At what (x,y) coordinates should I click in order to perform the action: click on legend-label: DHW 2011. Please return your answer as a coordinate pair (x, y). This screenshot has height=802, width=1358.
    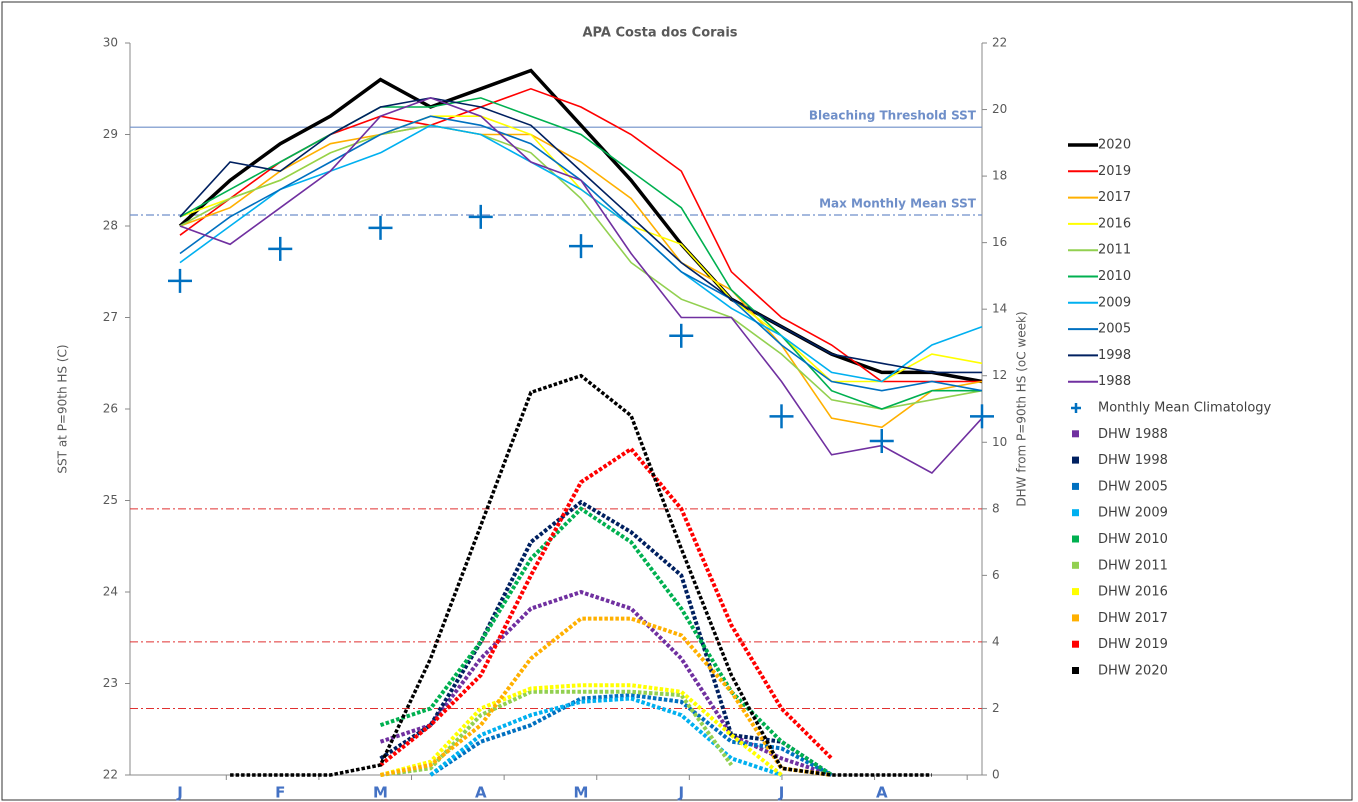
    Looking at the image, I should click on (1133, 565).